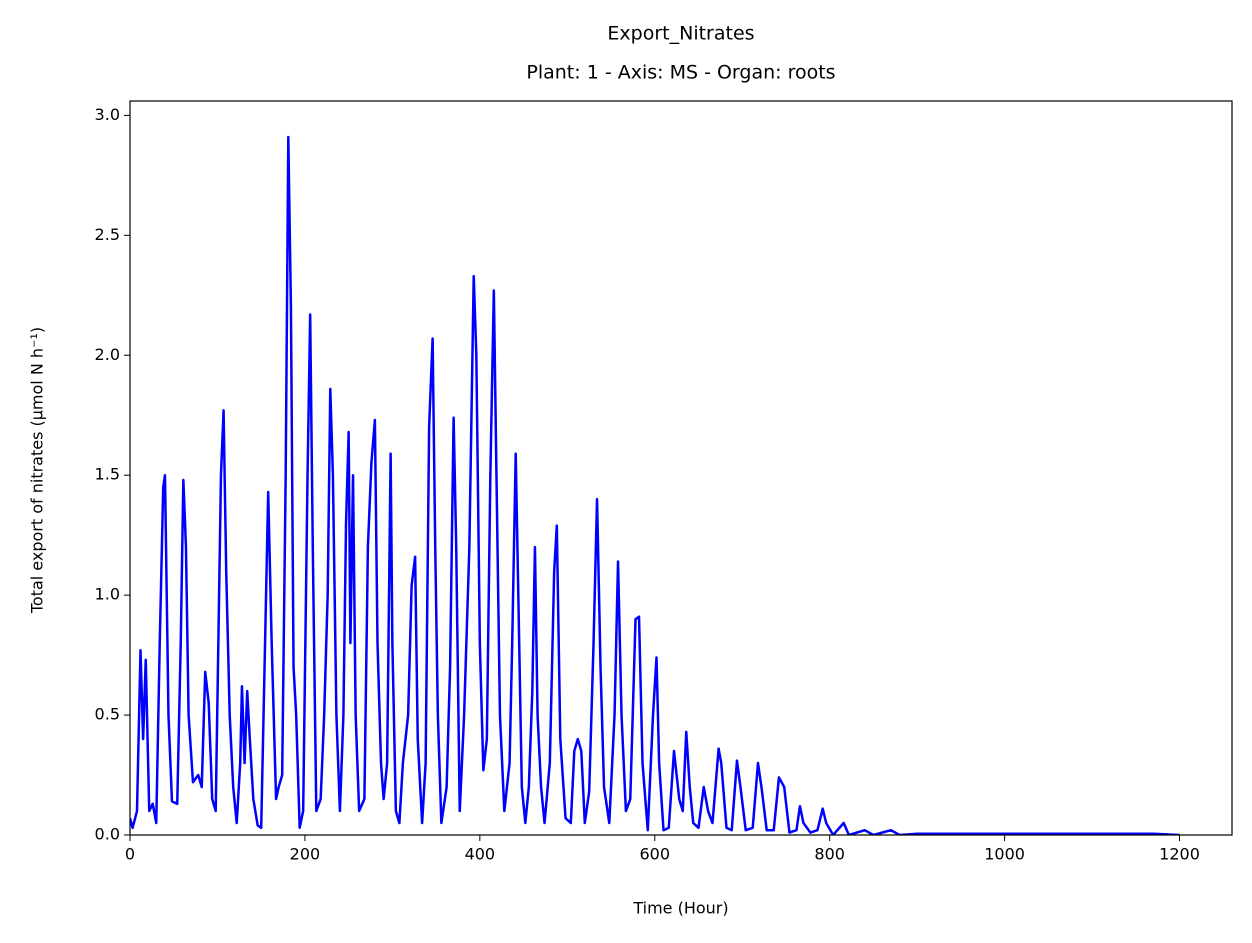 The image size is (1252, 943). I want to click on x-tick-label: 0, so click(130, 854).